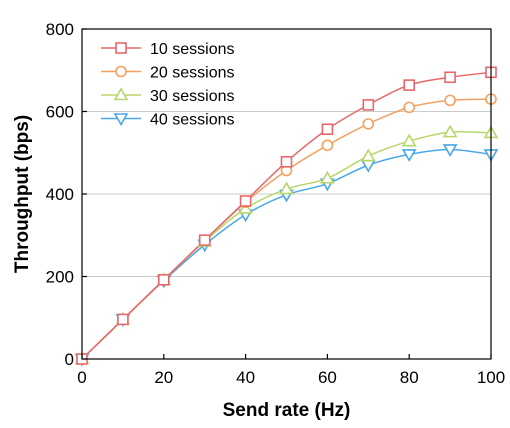 Image resolution: width=510 pixels, height=428 pixels. What do you see at coordinates (22, 194) in the screenshot?
I see `y-axis-title: Throughput (bps)` at bounding box center [22, 194].